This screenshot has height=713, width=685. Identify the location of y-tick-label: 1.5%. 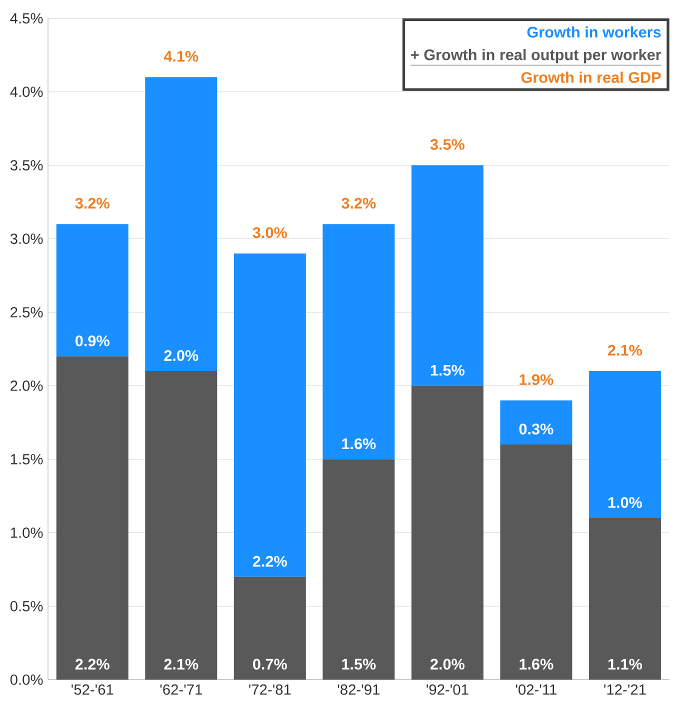
(26, 459).